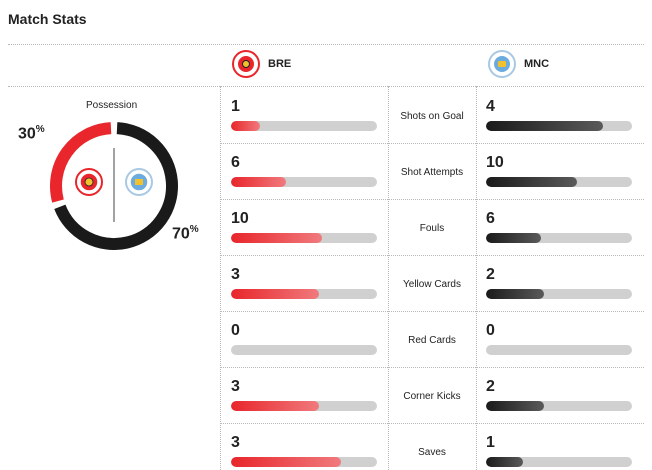 Image resolution: width=652 pixels, height=470 pixels. Describe the element at coordinates (235, 106) in the screenshot. I see `stat-value-home: 1` at that location.